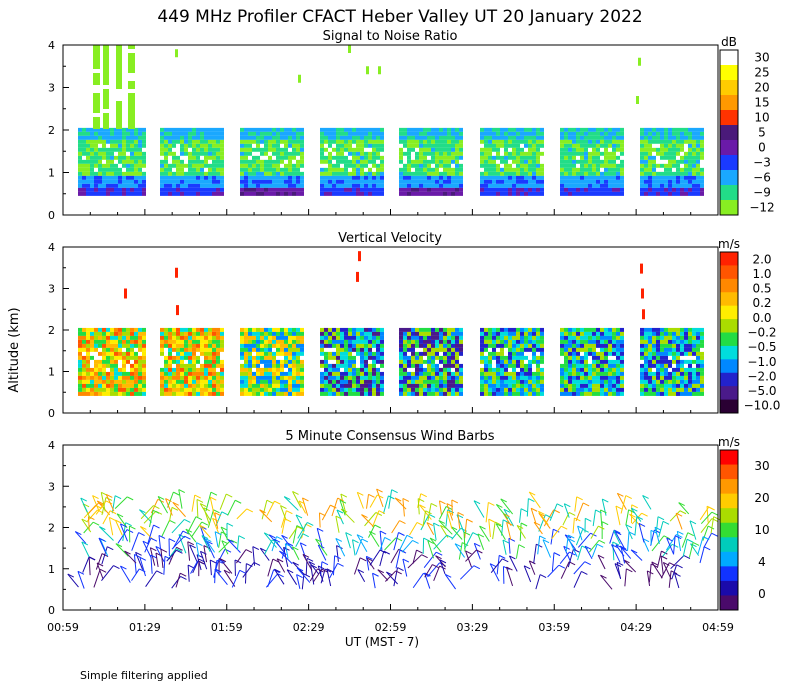 The width and height of the screenshot is (800, 700). I want to click on wind-barb, so click(238, 542).